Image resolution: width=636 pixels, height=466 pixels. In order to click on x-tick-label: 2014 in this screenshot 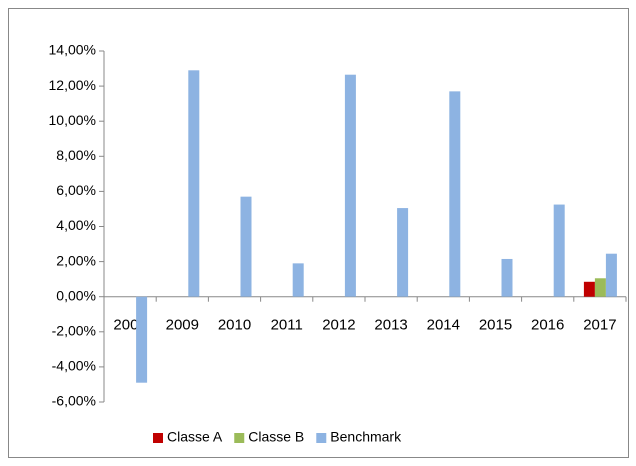, I will do `click(443, 325)`.